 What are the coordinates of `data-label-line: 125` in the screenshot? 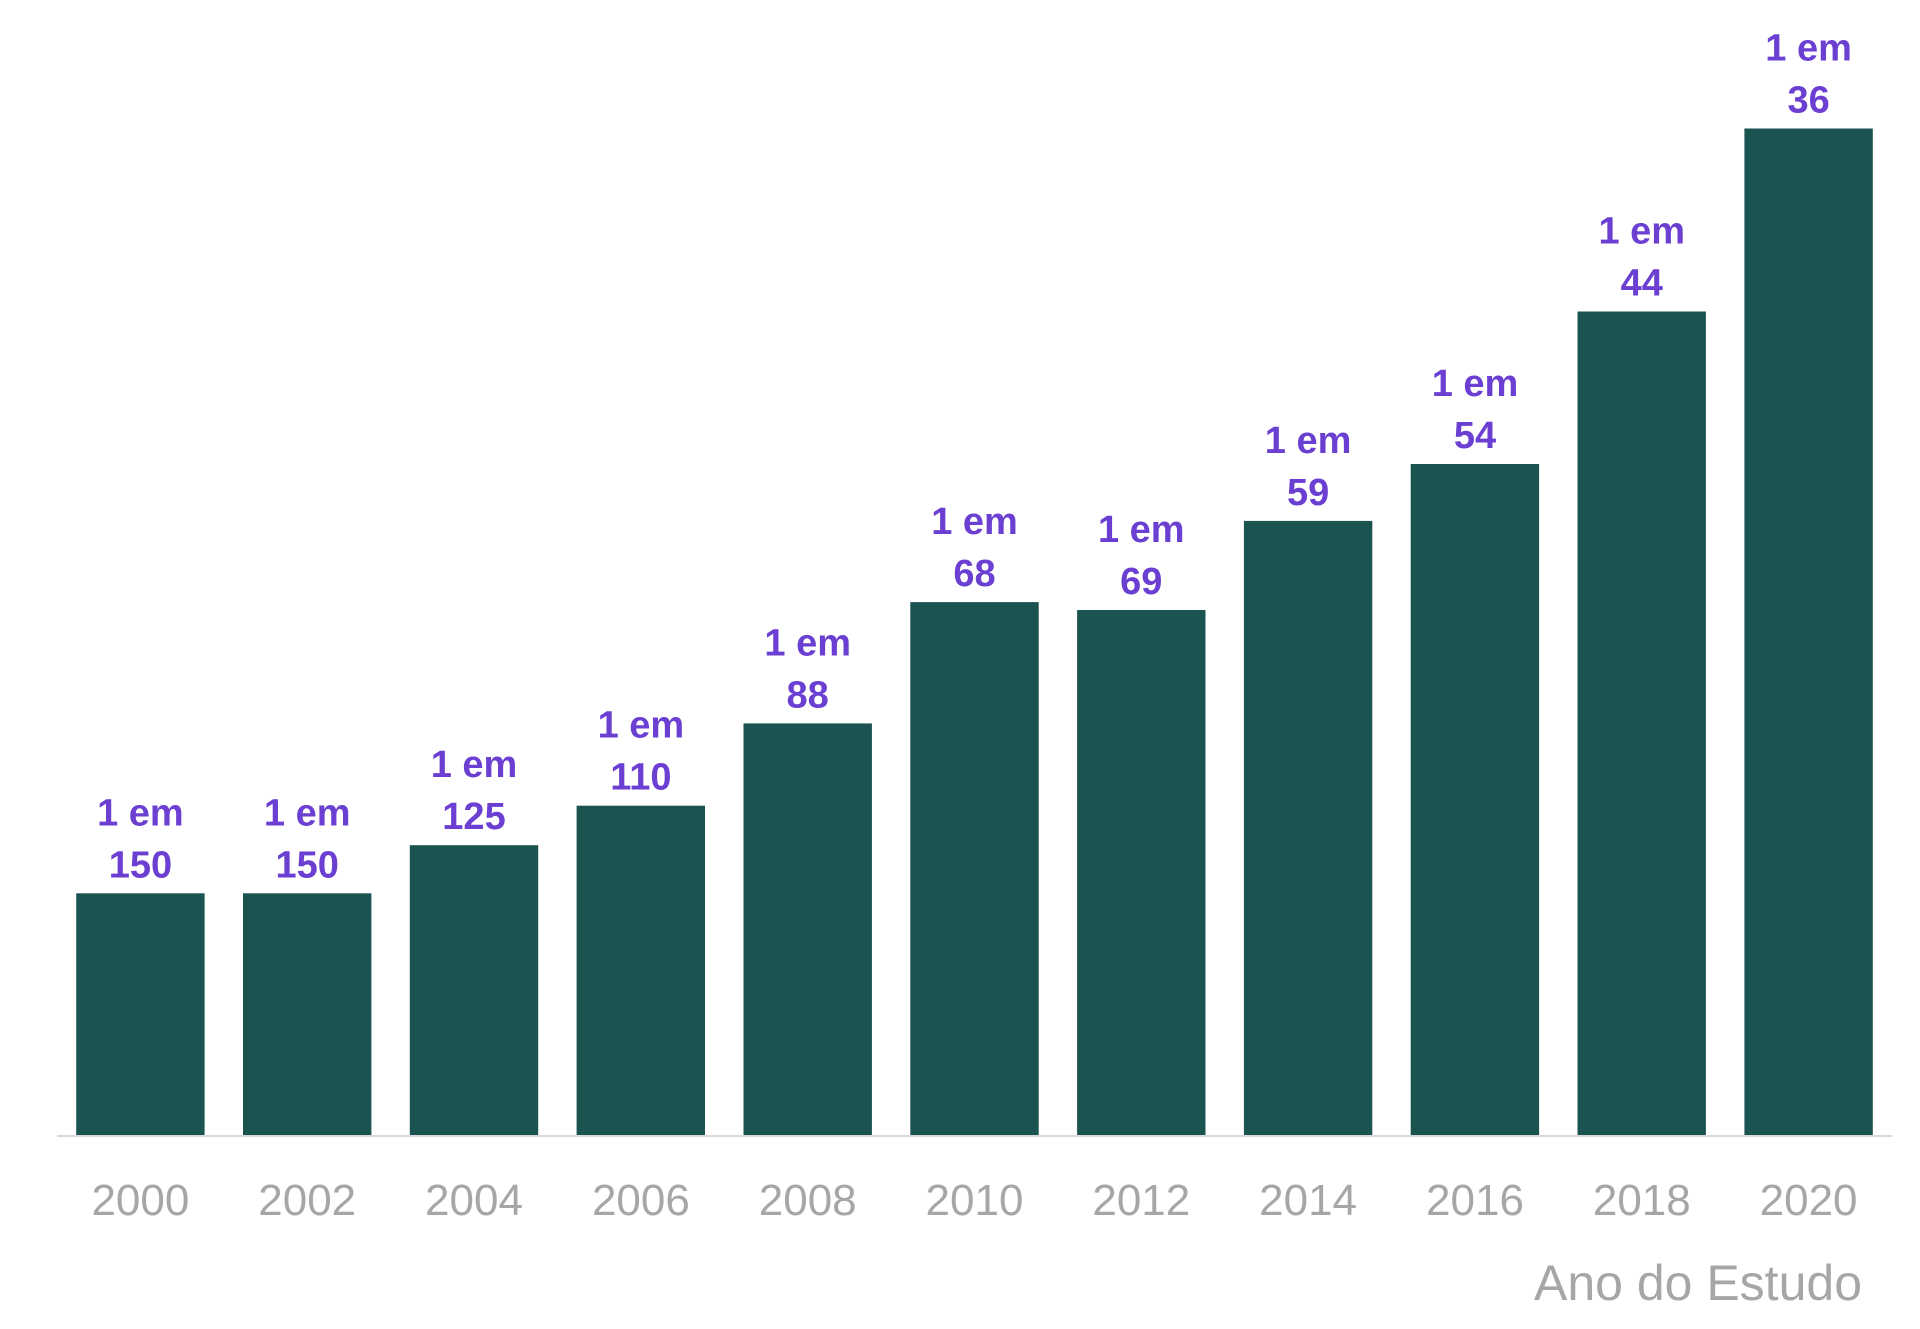 It's located at (473, 817).